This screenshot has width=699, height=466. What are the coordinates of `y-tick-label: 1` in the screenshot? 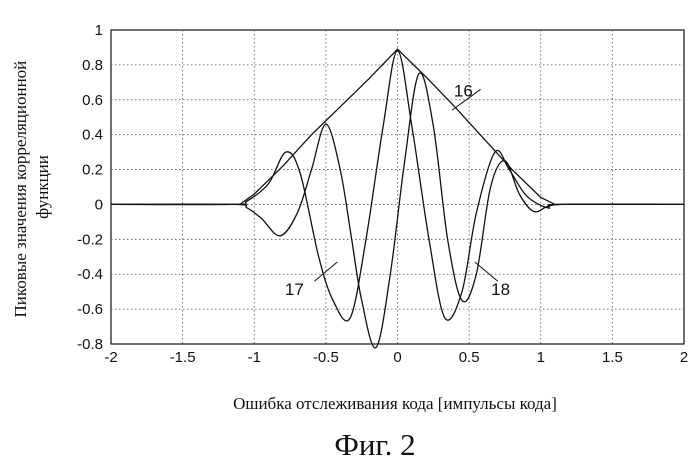 It's located at (99, 30).